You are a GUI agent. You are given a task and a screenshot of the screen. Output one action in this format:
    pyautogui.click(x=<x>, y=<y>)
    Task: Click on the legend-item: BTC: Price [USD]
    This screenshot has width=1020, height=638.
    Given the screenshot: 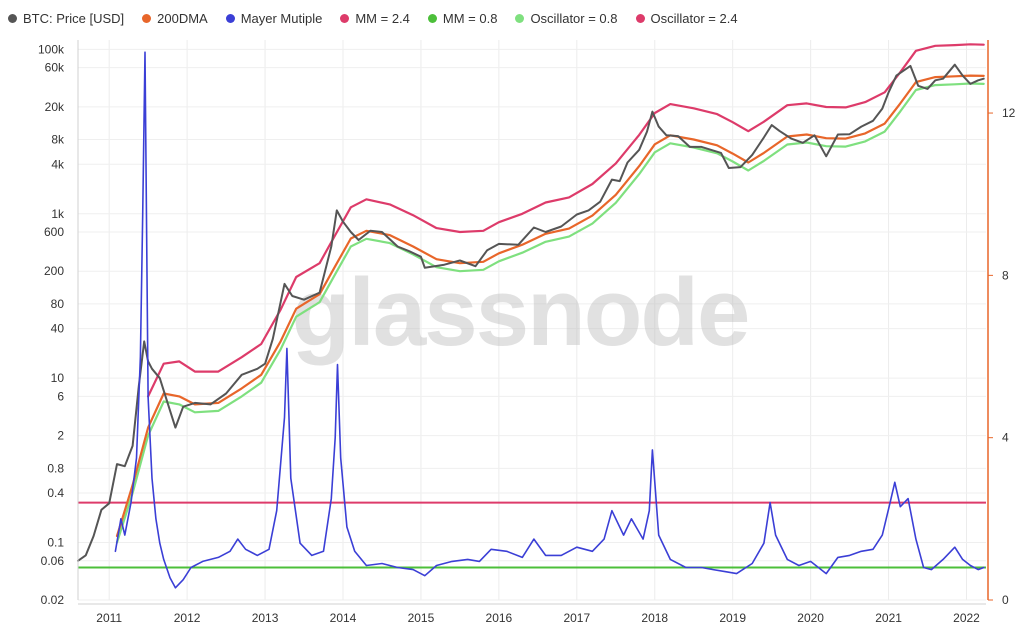 What is the action you would take?
    pyautogui.click(x=66, y=18)
    